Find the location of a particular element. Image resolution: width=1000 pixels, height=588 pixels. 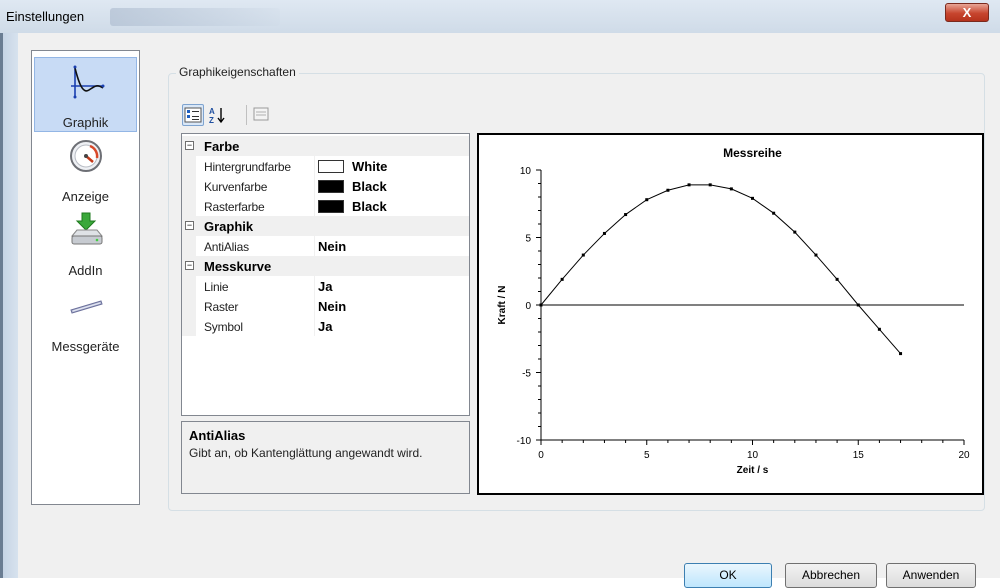

property-row-antialias: AntiAlias Nein is located at coordinates (325, 246).